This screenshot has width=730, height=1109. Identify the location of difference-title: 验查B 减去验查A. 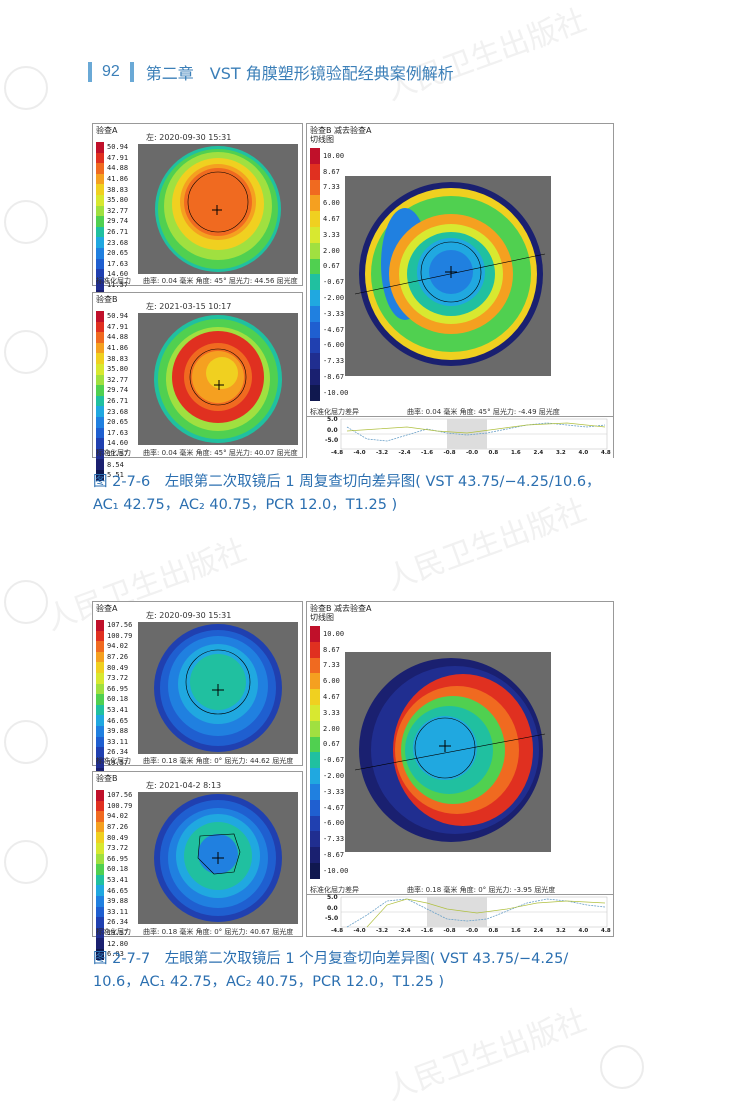
(341, 608).